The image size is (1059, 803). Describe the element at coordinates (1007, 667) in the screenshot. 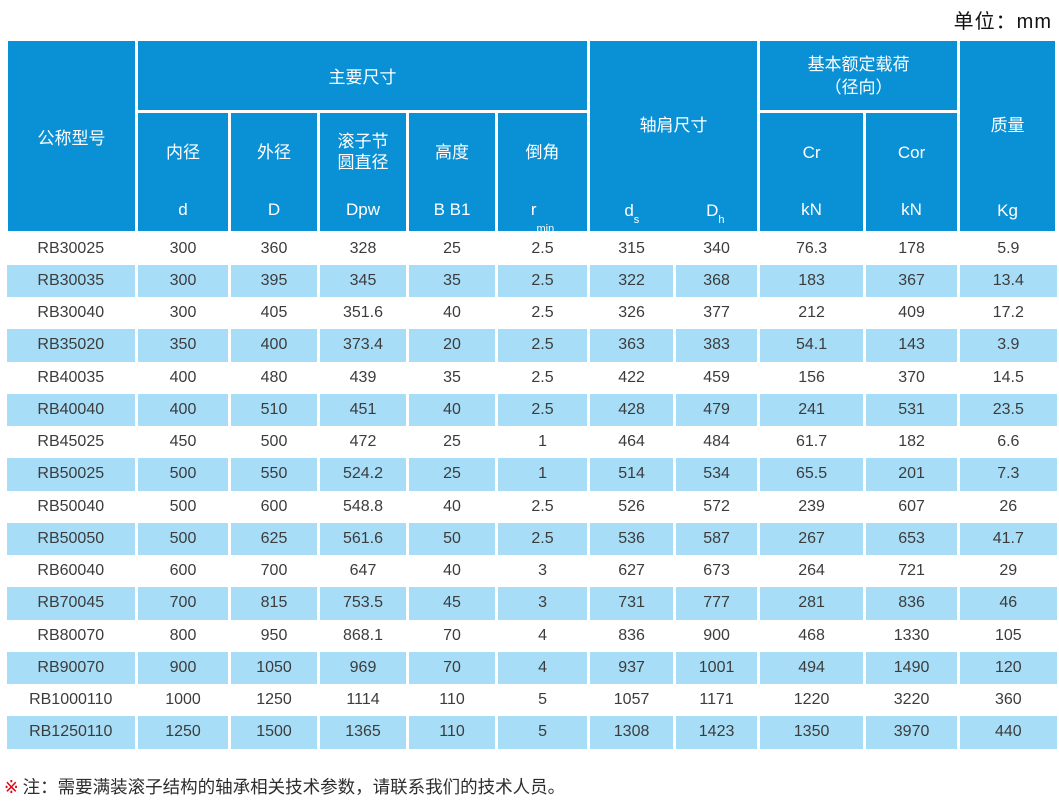

I see `table-cell: 120` at that location.